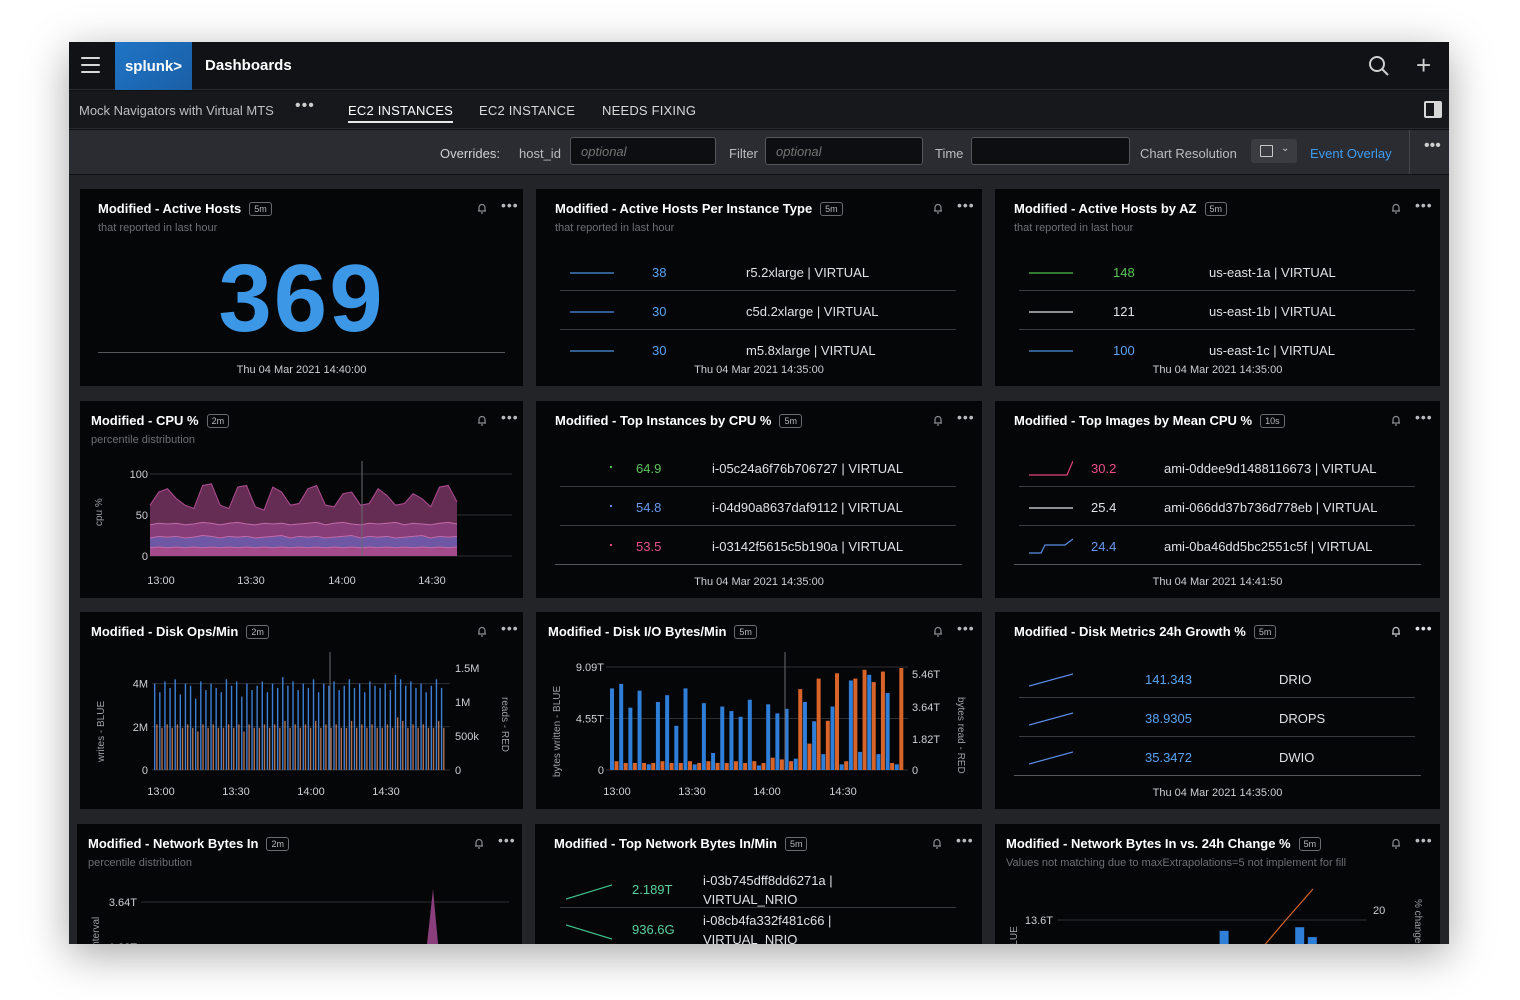 This screenshot has height=1000, width=1520. Describe the element at coordinates (527, 110) in the screenshot. I see `tab-ec2-instance: EC2 INSTANCE` at that location.